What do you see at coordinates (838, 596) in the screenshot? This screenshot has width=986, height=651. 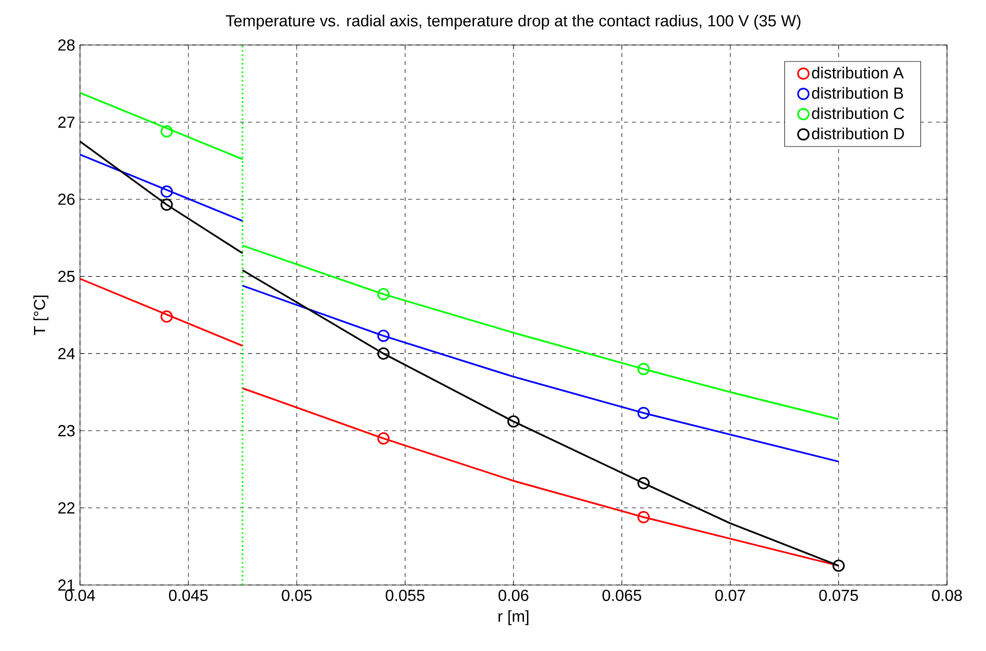 I see `x-tick-label: 0.075` at bounding box center [838, 596].